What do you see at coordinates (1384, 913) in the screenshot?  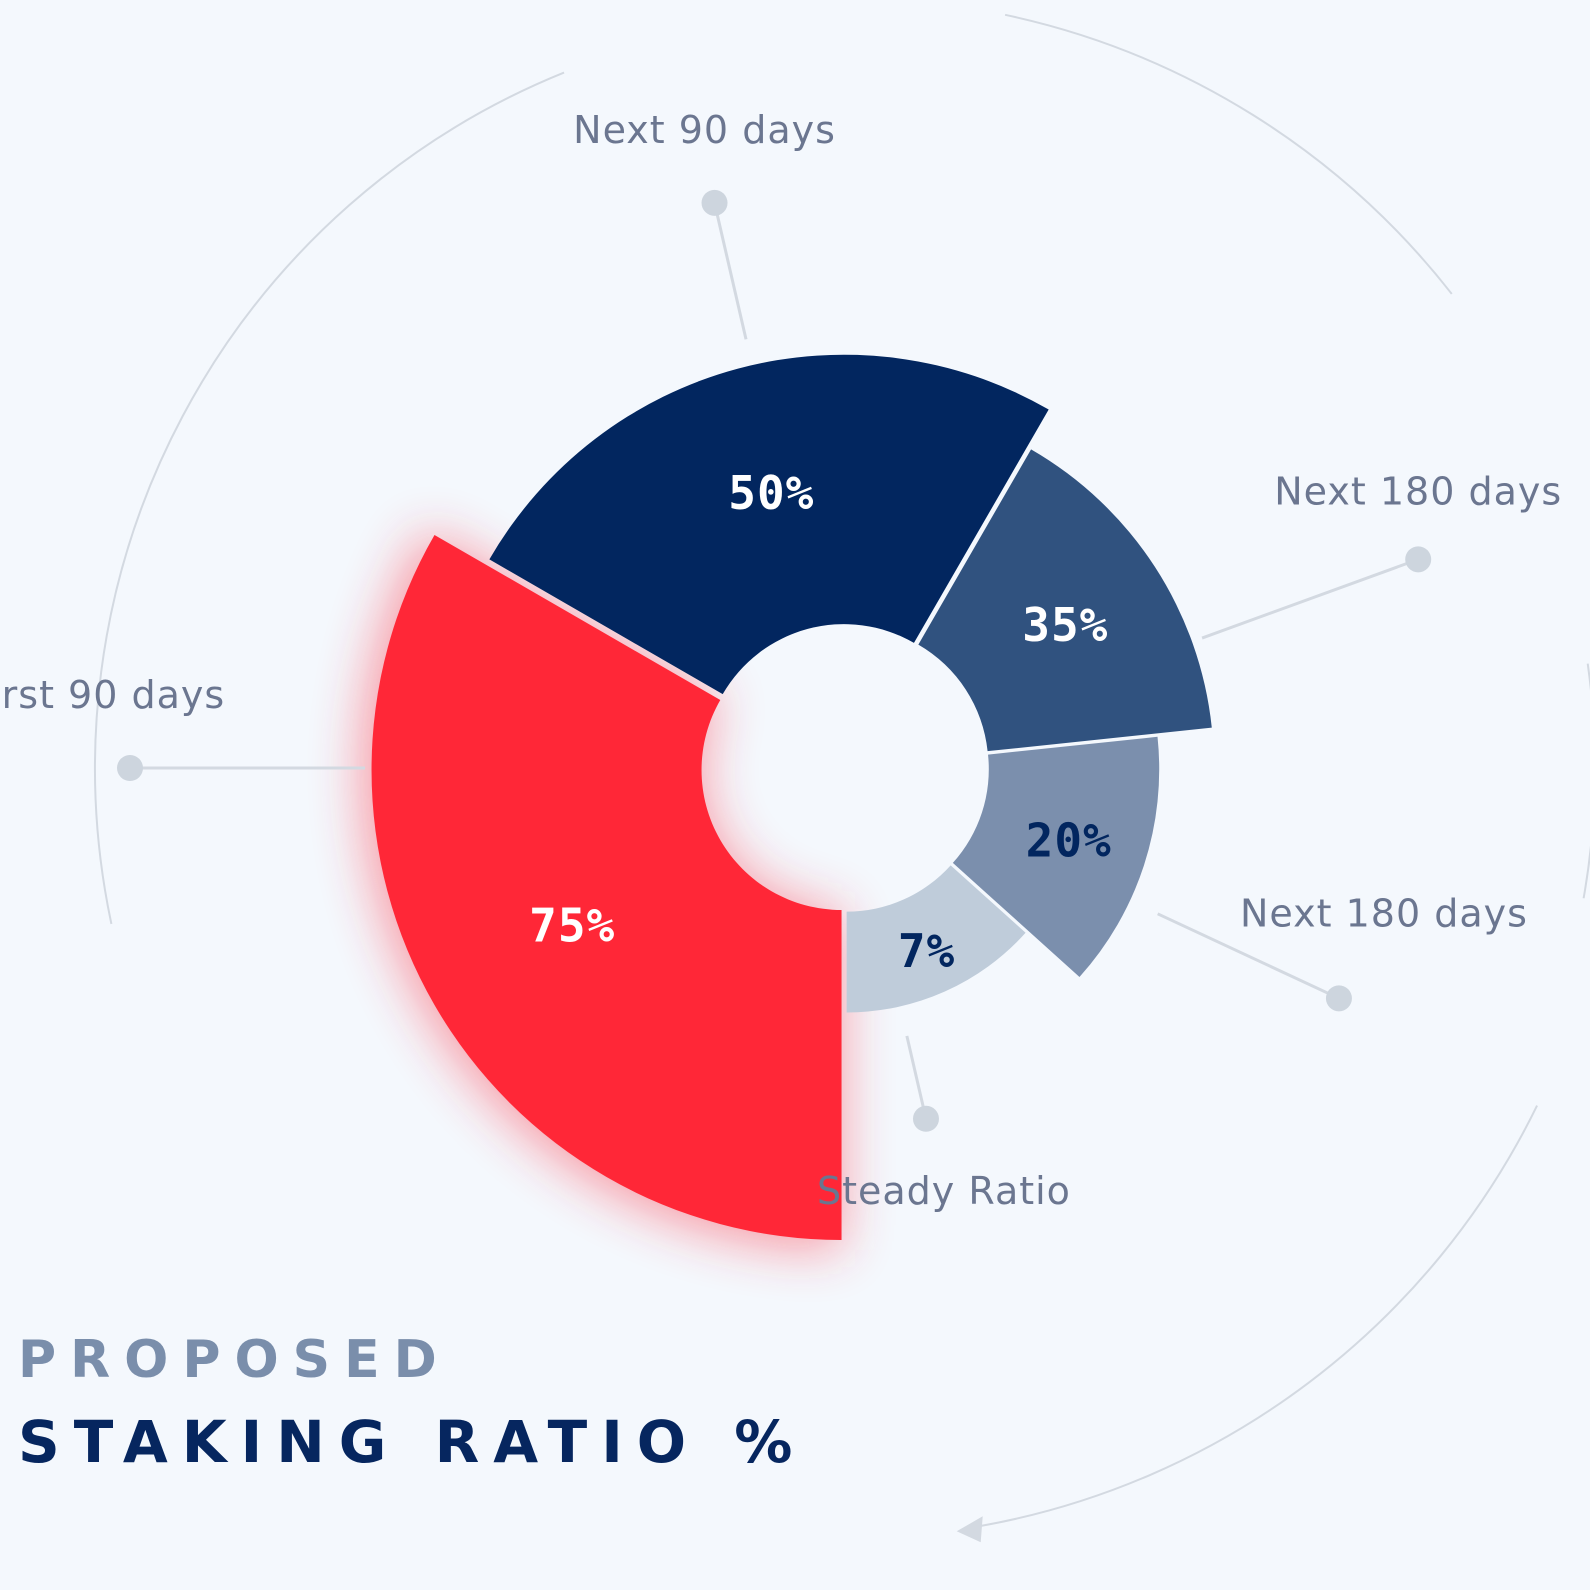 I see `category-label-3: Next 180 days` at bounding box center [1384, 913].